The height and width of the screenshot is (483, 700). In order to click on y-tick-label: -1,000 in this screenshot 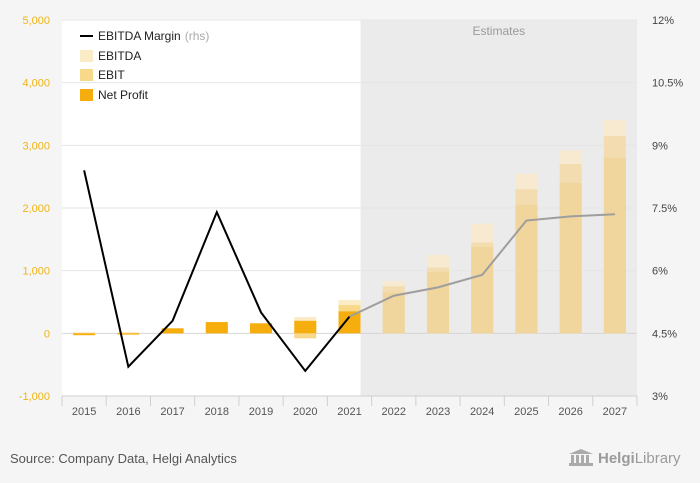, I will do `click(34, 397)`.